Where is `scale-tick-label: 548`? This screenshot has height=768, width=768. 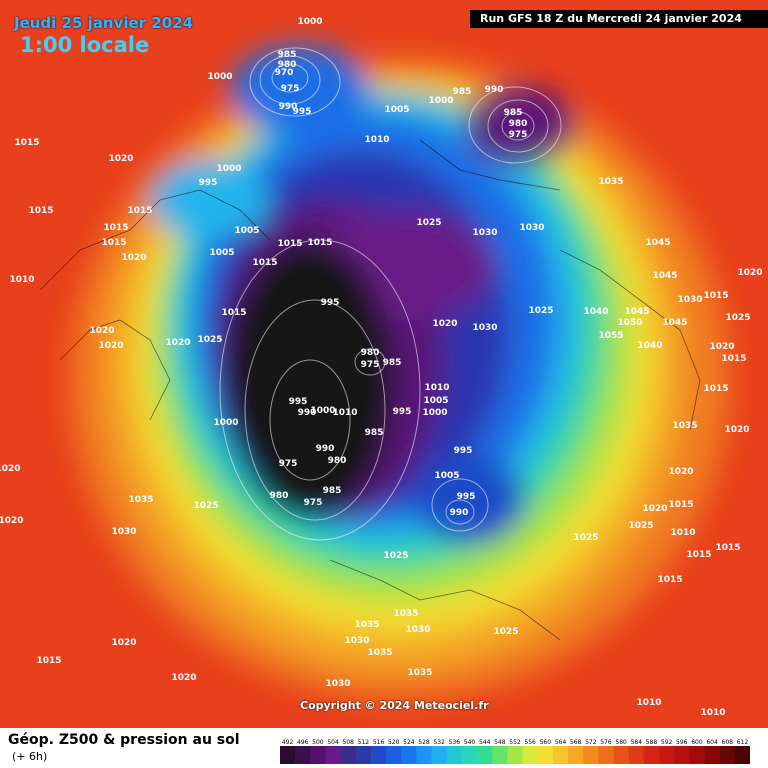 scale-tick-label: 548 is located at coordinates (500, 742).